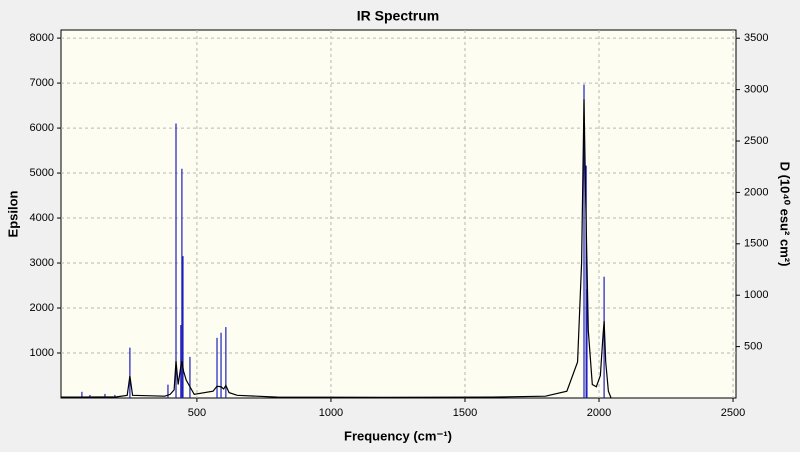  What do you see at coordinates (42, 353) in the screenshot?
I see `y-tick-label: 1000` at bounding box center [42, 353].